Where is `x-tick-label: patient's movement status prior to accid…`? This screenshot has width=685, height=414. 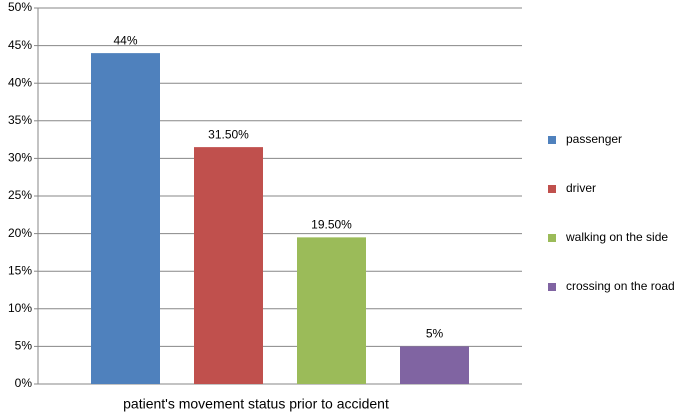
x-tick-label: patient's movement status prior to accid… is located at coordinates (256, 404).